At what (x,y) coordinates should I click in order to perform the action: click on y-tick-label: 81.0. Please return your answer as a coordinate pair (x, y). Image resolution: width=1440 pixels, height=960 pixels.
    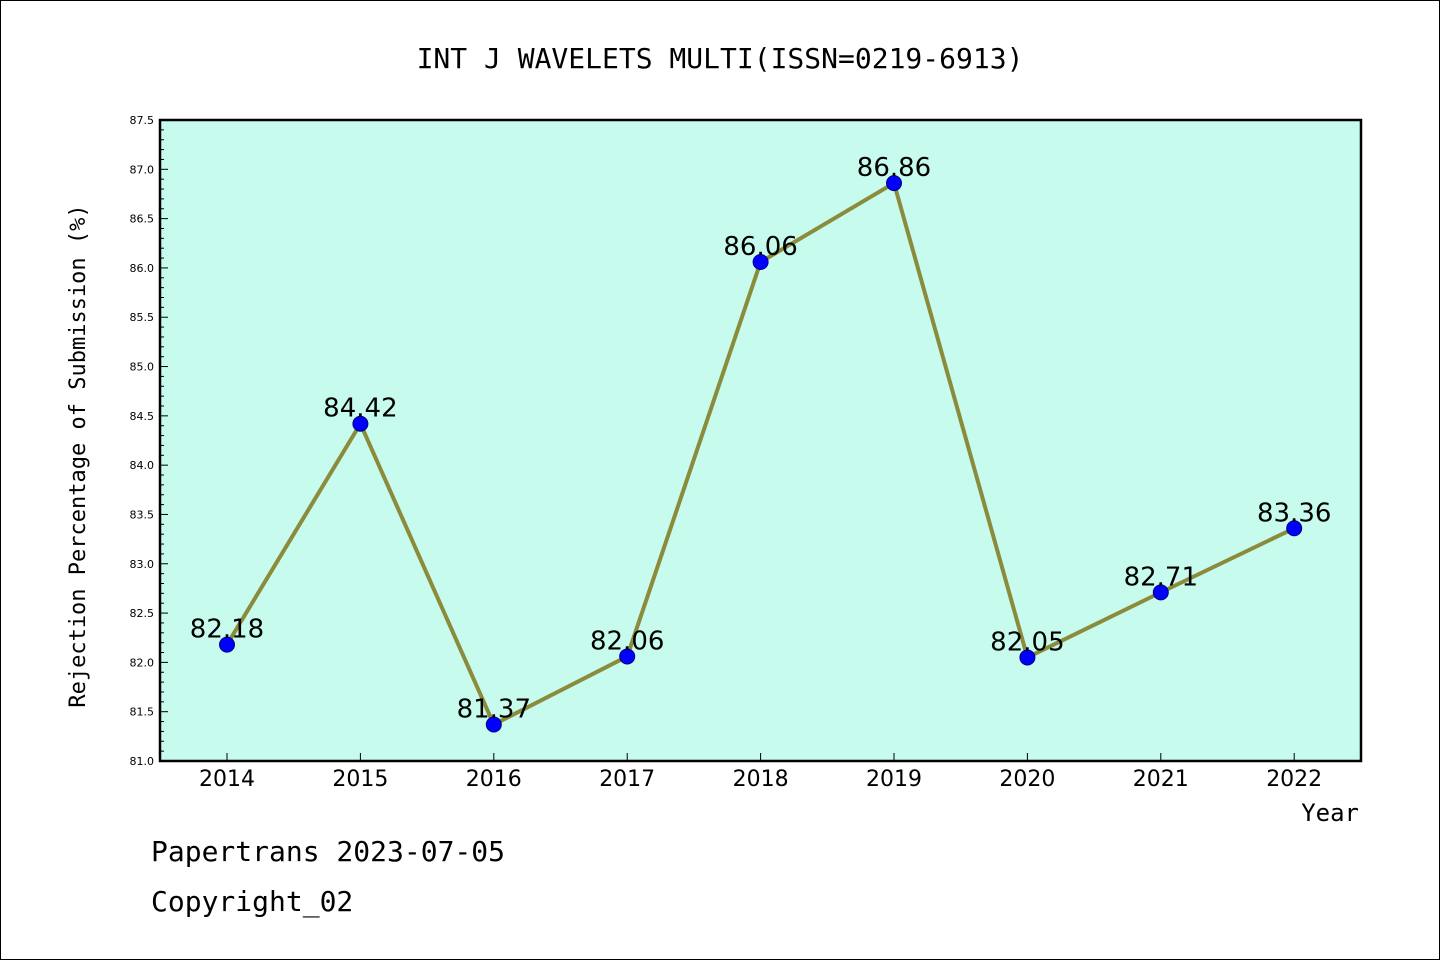
    Looking at the image, I should click on (142, 761).